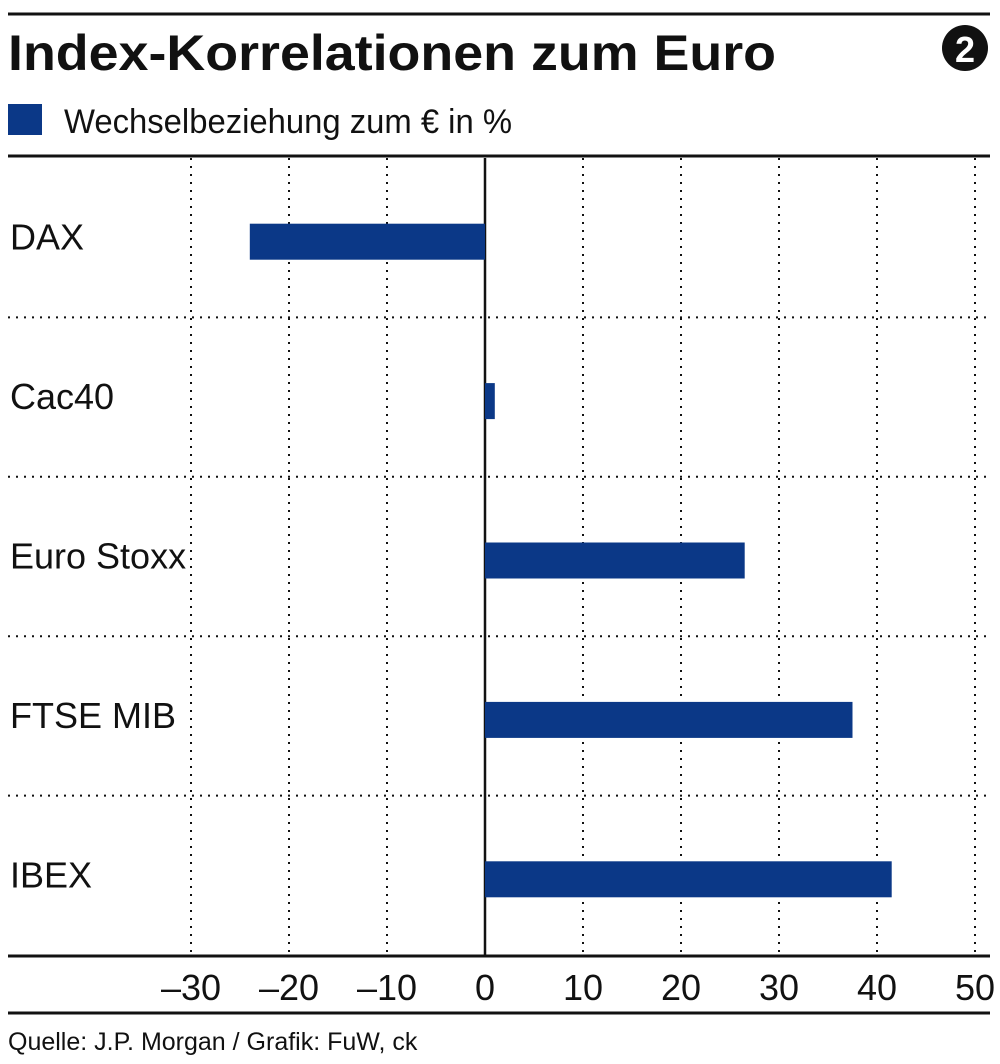  Describe the element at coordinates (93, 715) in the screenshot. I see `category-label: FTSE MIB` at that location.